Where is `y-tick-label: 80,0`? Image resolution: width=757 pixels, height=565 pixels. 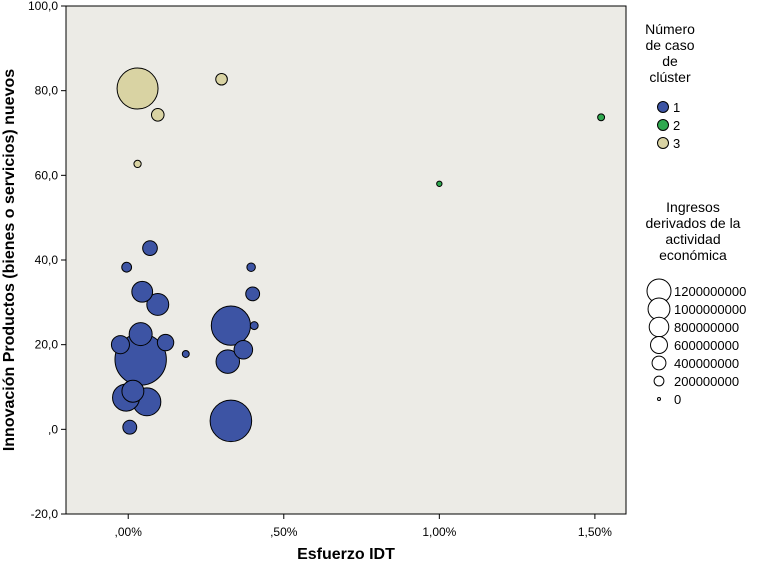 y-tick-label: 80,0 is located at coordinates (47, 91).